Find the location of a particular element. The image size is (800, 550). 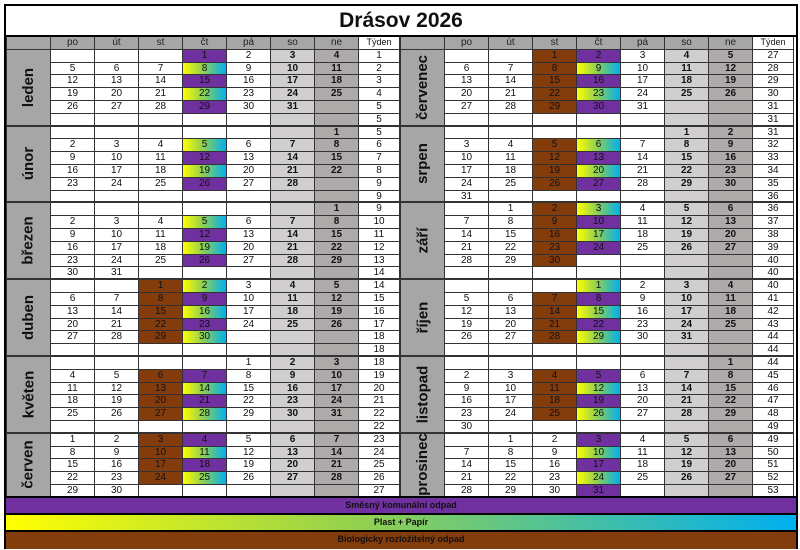

week-number: 23 is located at coordinates (379, 440).